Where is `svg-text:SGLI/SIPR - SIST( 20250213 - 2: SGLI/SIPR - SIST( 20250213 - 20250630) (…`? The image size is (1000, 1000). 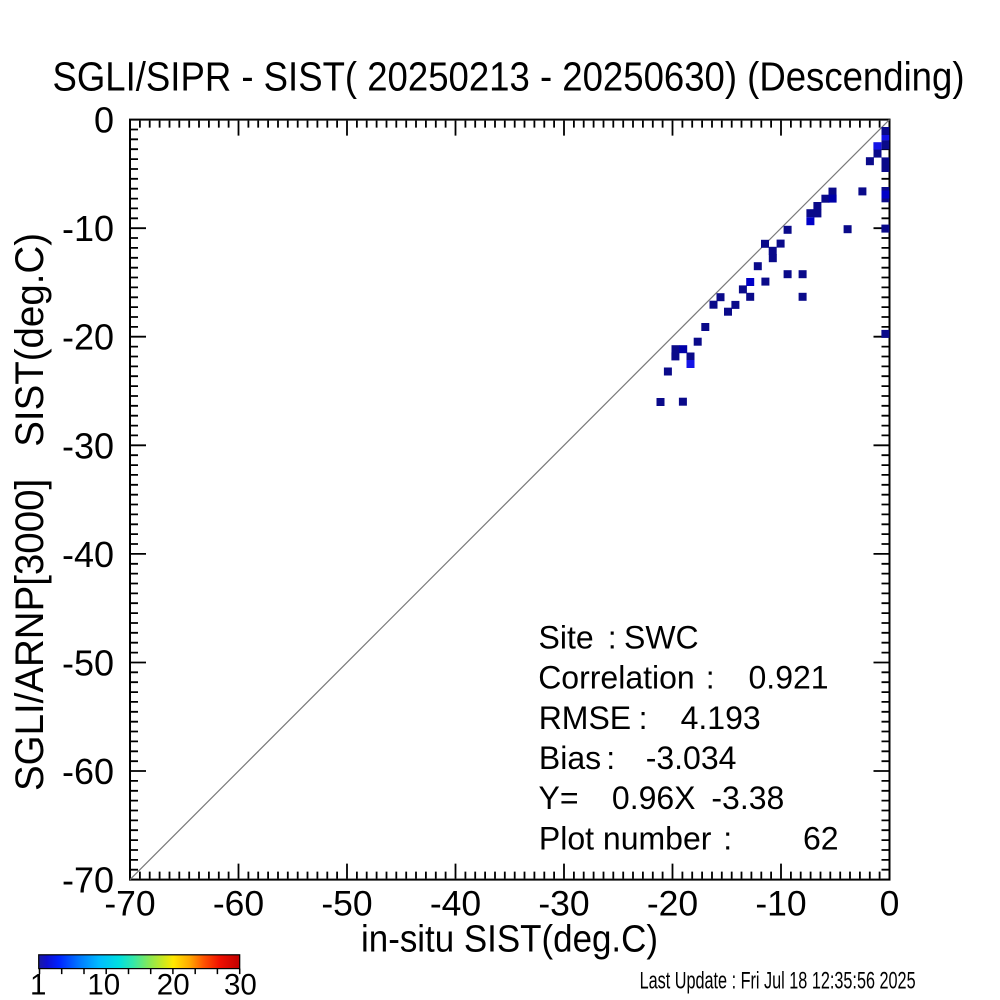 svg-text:SGLI/SIPR - SIST( 20250213 - 2: SGLI/SIPR - SIST( 20250213 - 20250630) (… is located at coordinates (509, 76).